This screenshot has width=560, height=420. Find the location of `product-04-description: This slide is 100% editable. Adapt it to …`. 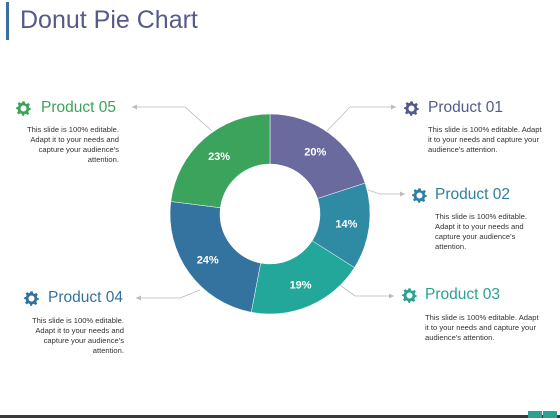

product-04-description: This slide is 100% editable. Adapt it to … is located at coordinates (77, 335).